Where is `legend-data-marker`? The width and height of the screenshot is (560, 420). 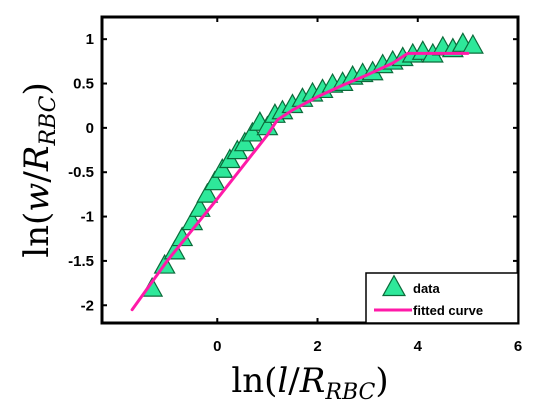 legend-data-marker is located at coordinates (394, 285).